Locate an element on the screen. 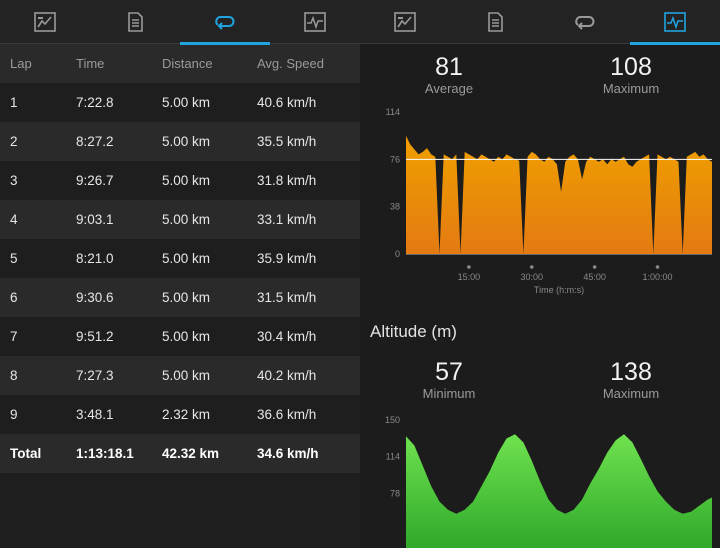 The height and width of the screenshot is (548, 720). cadence-x-tick-label: 1:00:00 is located at coordinates (657, 277).